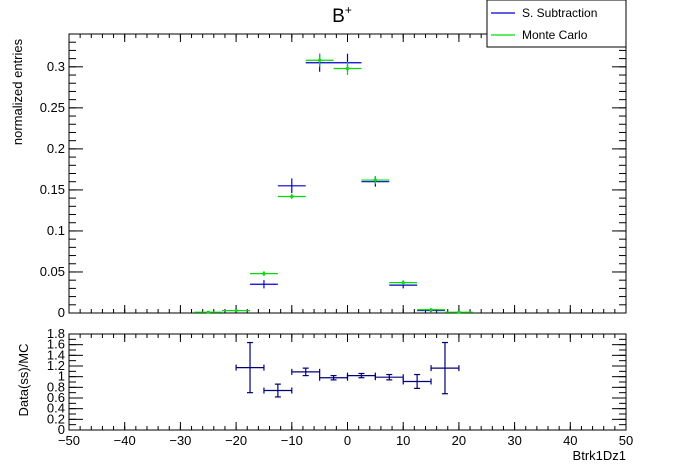 Image resolution: width=696 pixels, height=472 pixels. I want to click on legend: S. Subtraction Monte Carlo, so click(556, 24).